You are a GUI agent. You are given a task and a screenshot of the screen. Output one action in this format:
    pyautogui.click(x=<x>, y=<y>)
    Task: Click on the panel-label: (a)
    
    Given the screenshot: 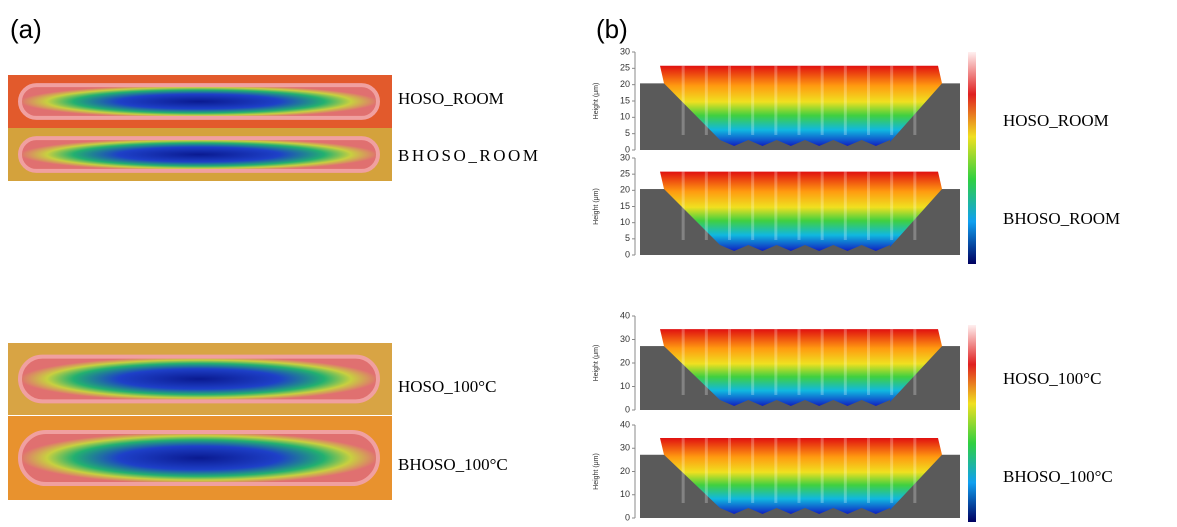 What is the action you would take?
    pyautogui.click(x=26, y=29)
    